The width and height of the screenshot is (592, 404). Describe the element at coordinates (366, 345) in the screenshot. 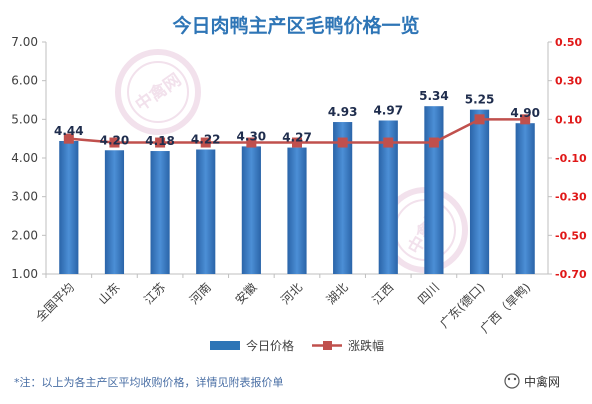

I see `legend-label-line: 涨跌幅` at that location.